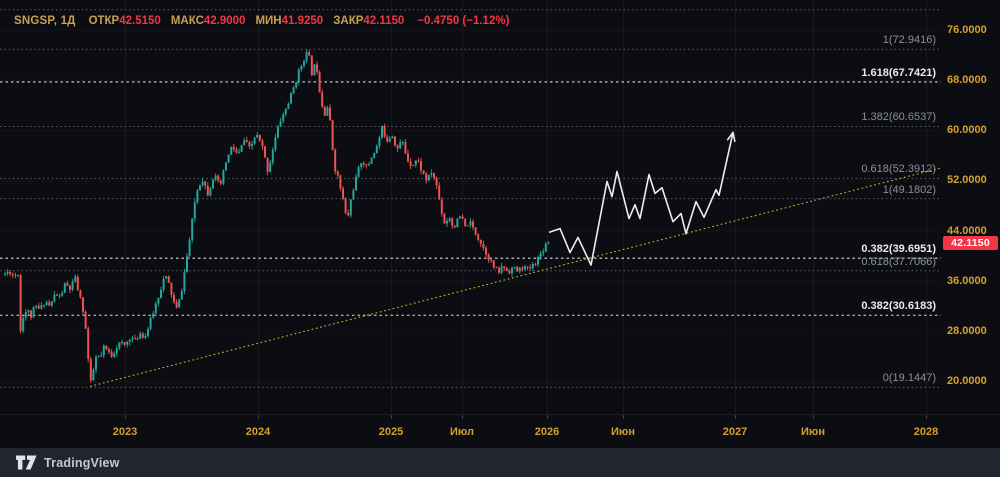 Image resolution: width=1000 pixels, height=477 pixels. Describe the element at coordinates (898, 249) in the screenshot. I see `fib-level-label: 0.382(39.6951)` at that location.